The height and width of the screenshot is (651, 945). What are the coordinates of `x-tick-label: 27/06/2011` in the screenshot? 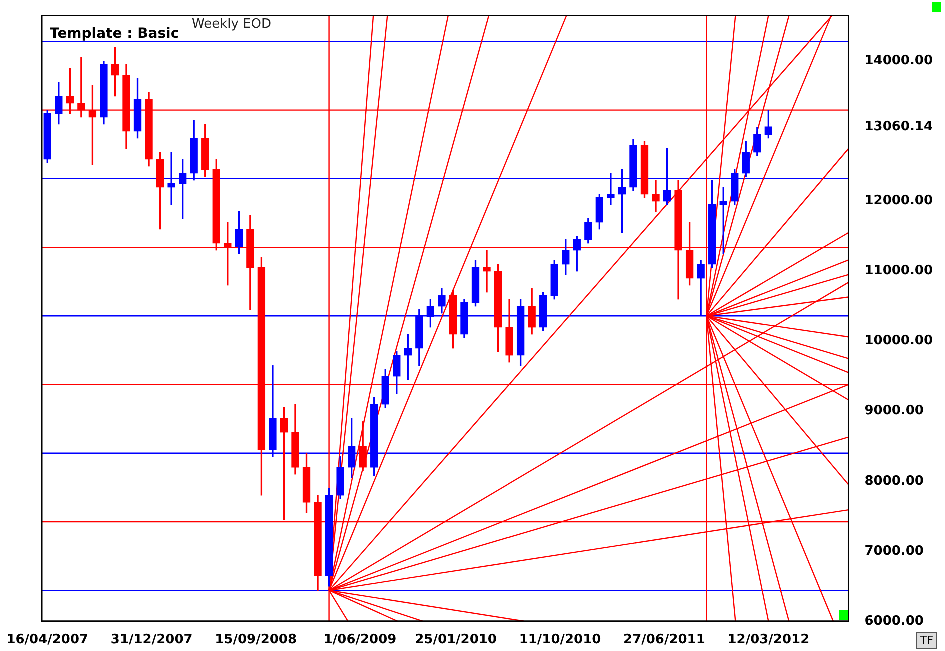 It's located at (665, 640).